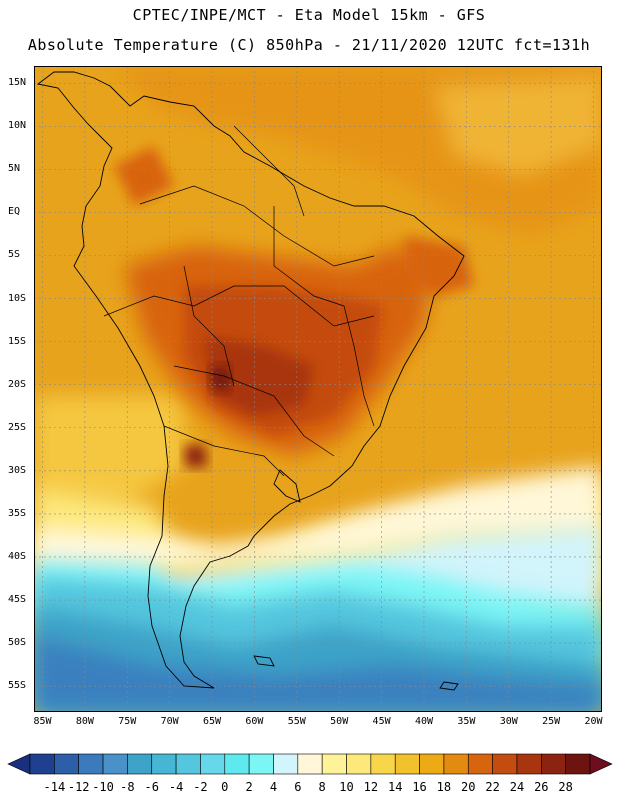 Image resolution: width=618 pixels, height=800 pixels. Describe the element at coordinates (381, 721) in the screenshot. I see `longitude-label: 45W` at that location.